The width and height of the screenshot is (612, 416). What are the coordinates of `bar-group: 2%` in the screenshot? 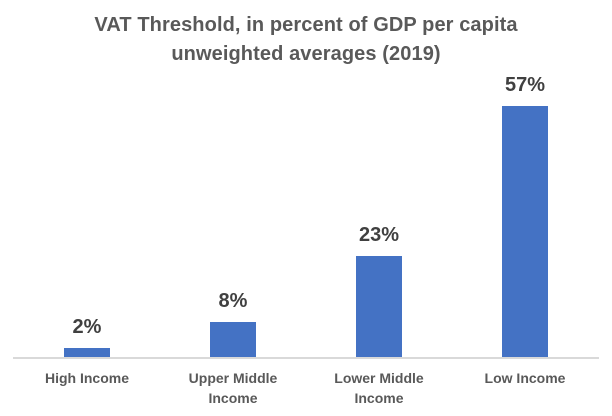 It's located at (87, 337).